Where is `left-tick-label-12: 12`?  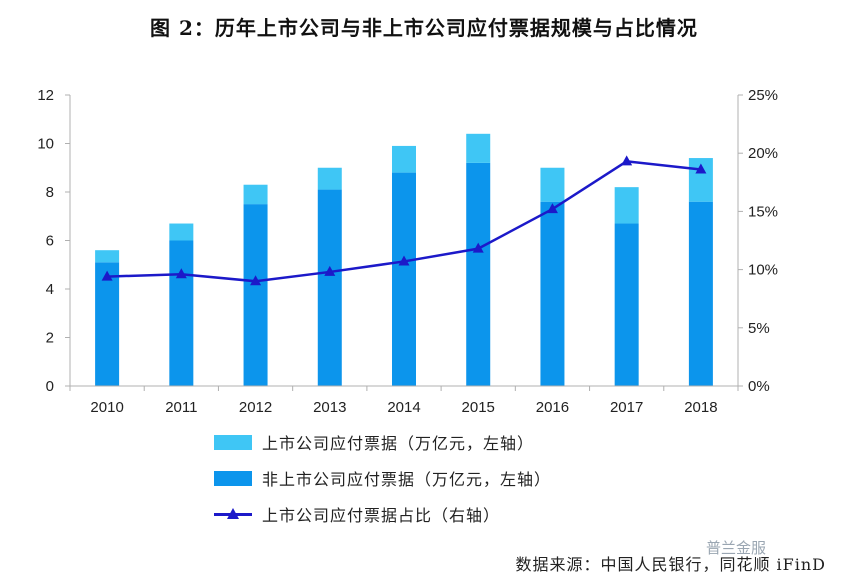
left-tick-label-12: 12 is located at coordinates (45, 95).